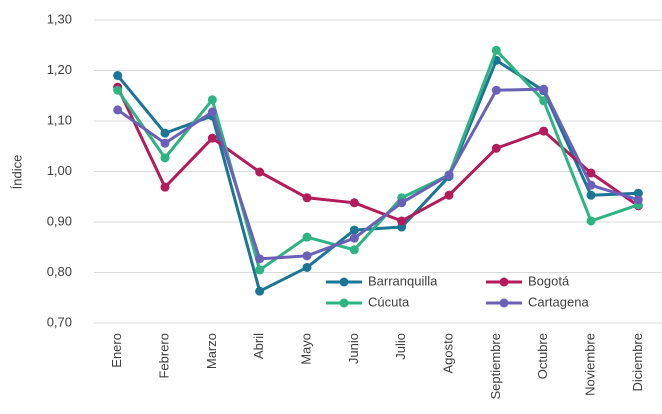 Image resolution: width=662 pixels, height=414 pixels. I want to click on legend-label: Cartagena, so click(558, 301).